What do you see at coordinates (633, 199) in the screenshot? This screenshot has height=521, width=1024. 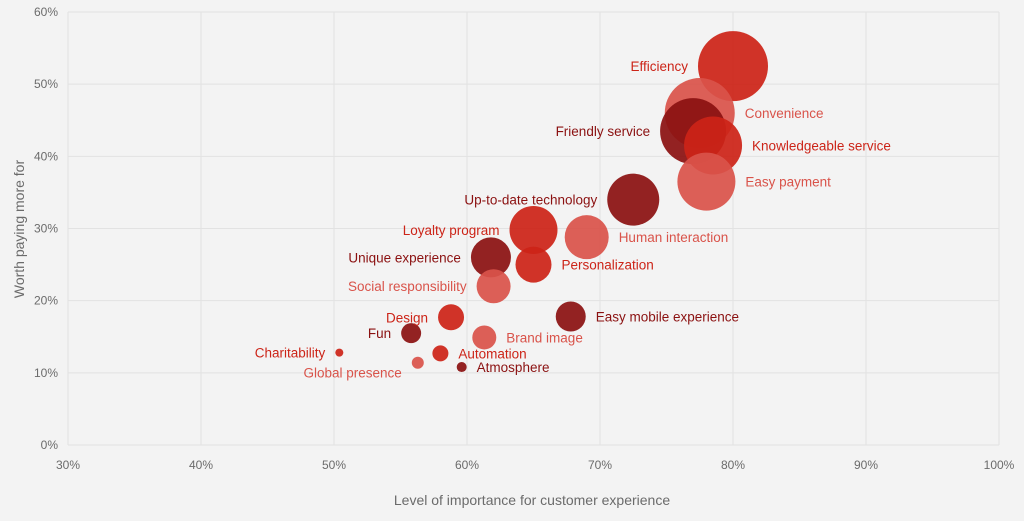 I see `bubble-up-to-date-technology` at bounding box center [633, 199].